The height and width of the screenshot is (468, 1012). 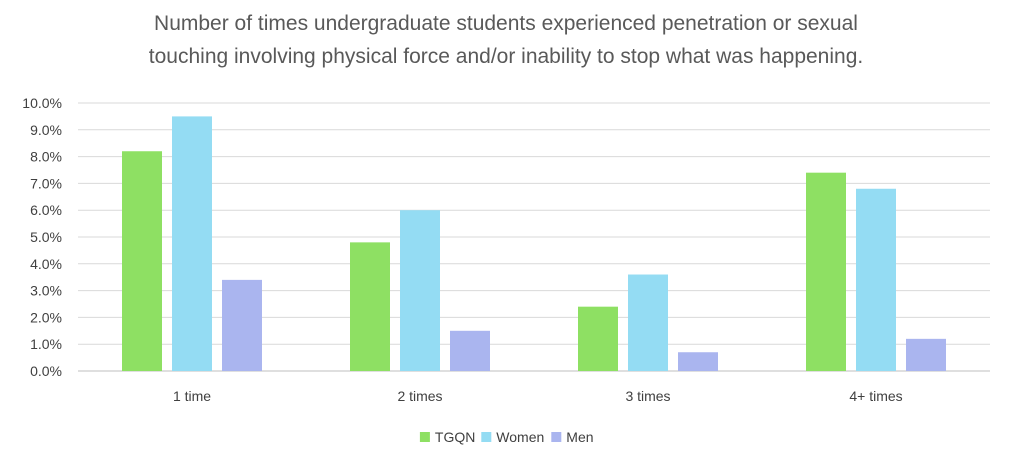 I want to click on legend-label-men: Men, so click(x=579, y=437).